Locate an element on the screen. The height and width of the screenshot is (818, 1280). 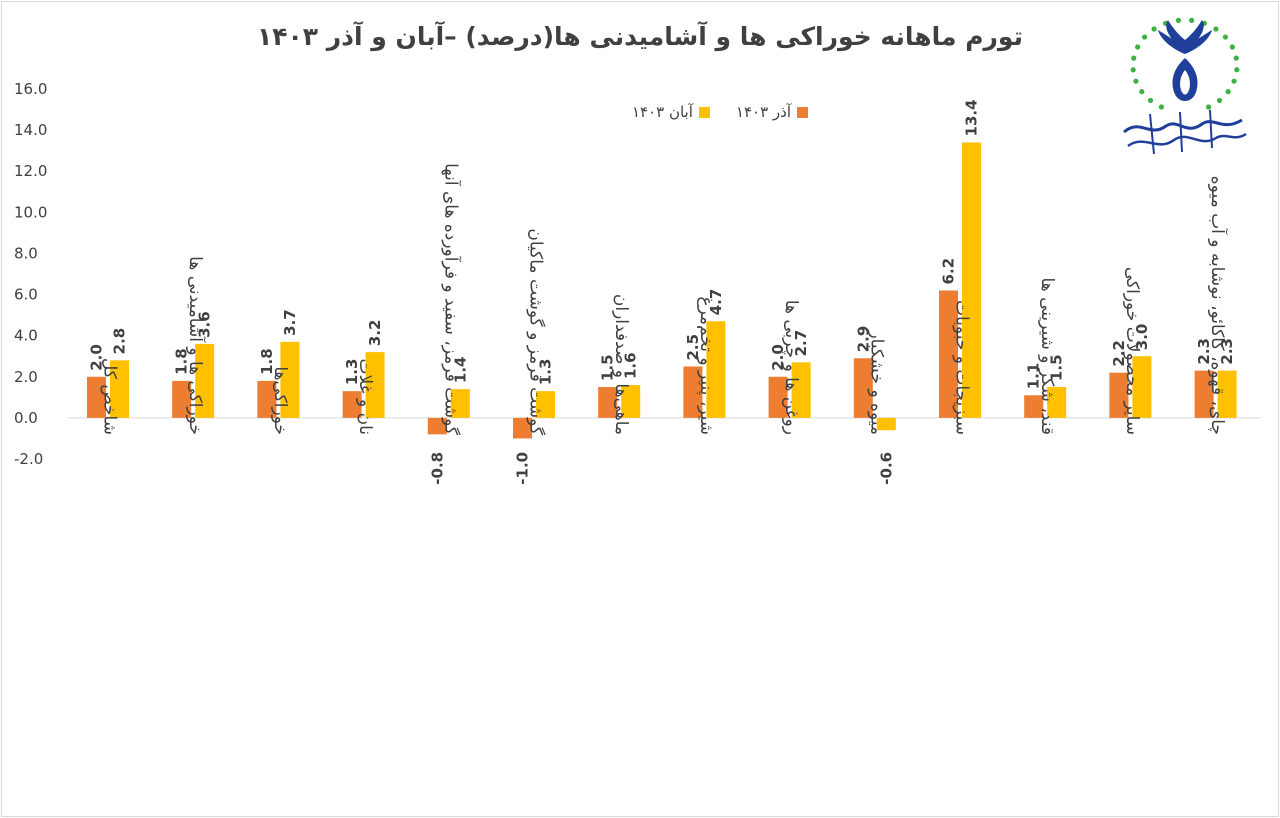
category-label: شاخص کل is located at coordinates (110, 396).